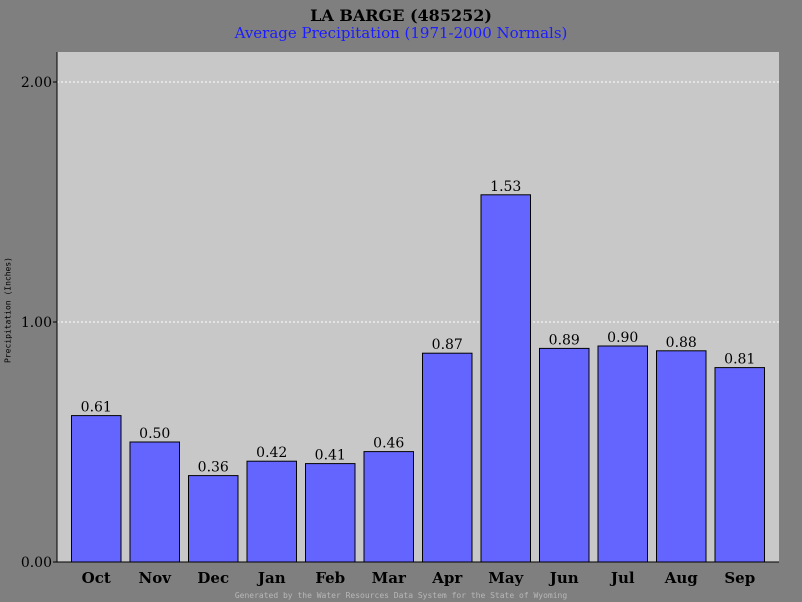 The image size is (802, 602). What do you see at coordinates (156, 578) in the screenshot?
I see `x-tick-label: Nov` at bounding box center [156, 578].